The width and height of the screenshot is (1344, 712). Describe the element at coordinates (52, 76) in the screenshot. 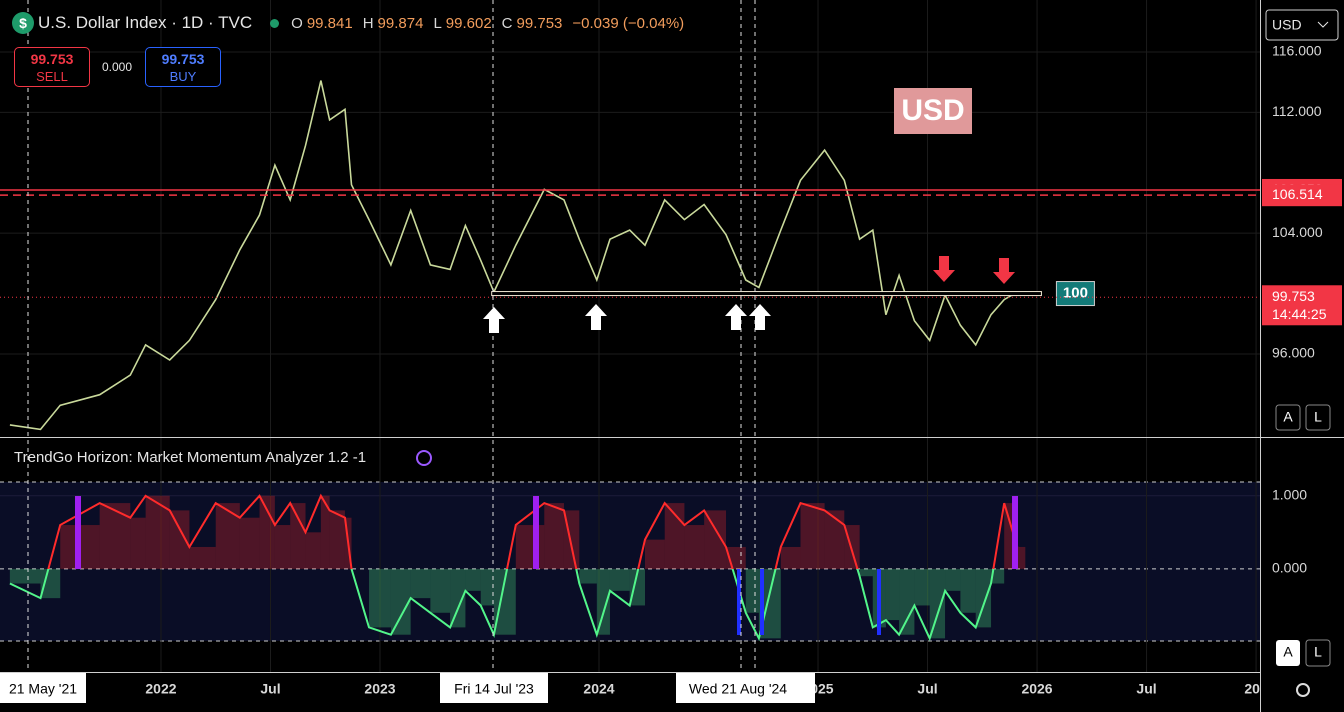

I see `sell-label: SELL` at that location.